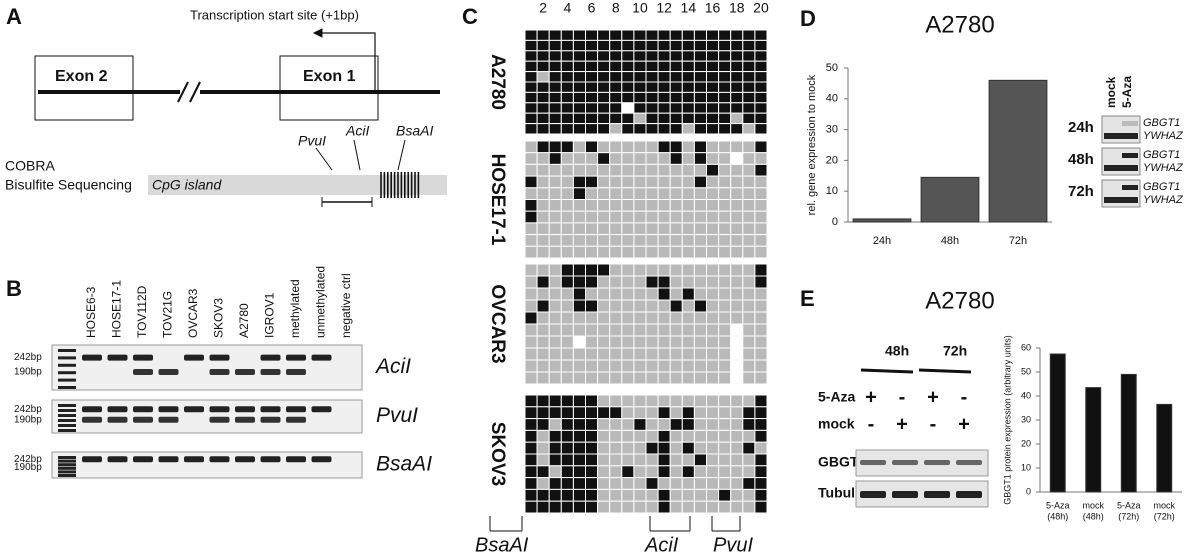 The height and width of the screenshot is (554, 1200). What do you see at coordinates (207, 416) in the screenshot?
I see `gel-image` at bounding box center [207, 416].